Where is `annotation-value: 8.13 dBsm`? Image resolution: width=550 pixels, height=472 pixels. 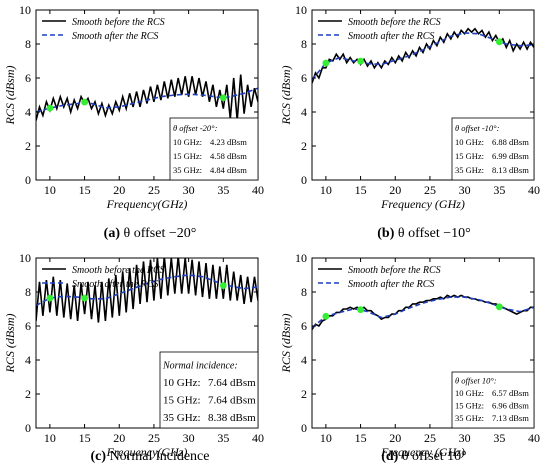 annotation-value: 8.13 dBsm is located at coordinates (510, 170).